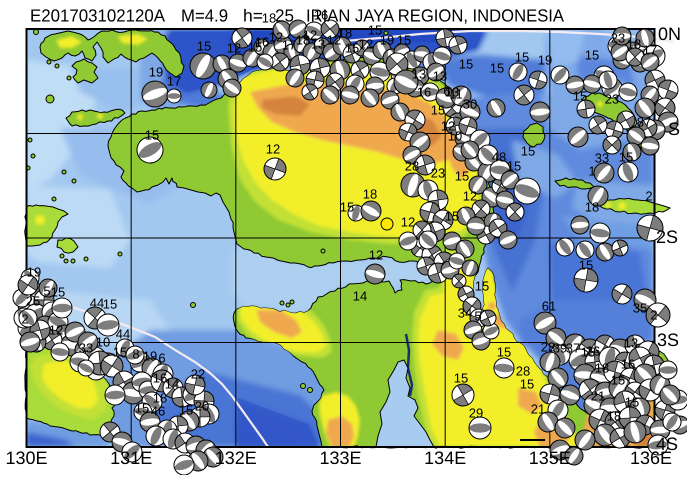  I want to click on svg-text: 131E, so click(131, 458).